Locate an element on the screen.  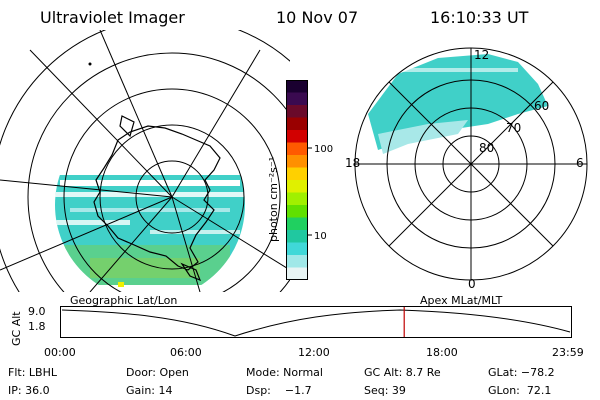
status-gc-alt: GC Alt: 8.7 Re is located at coordinates (402, 372).